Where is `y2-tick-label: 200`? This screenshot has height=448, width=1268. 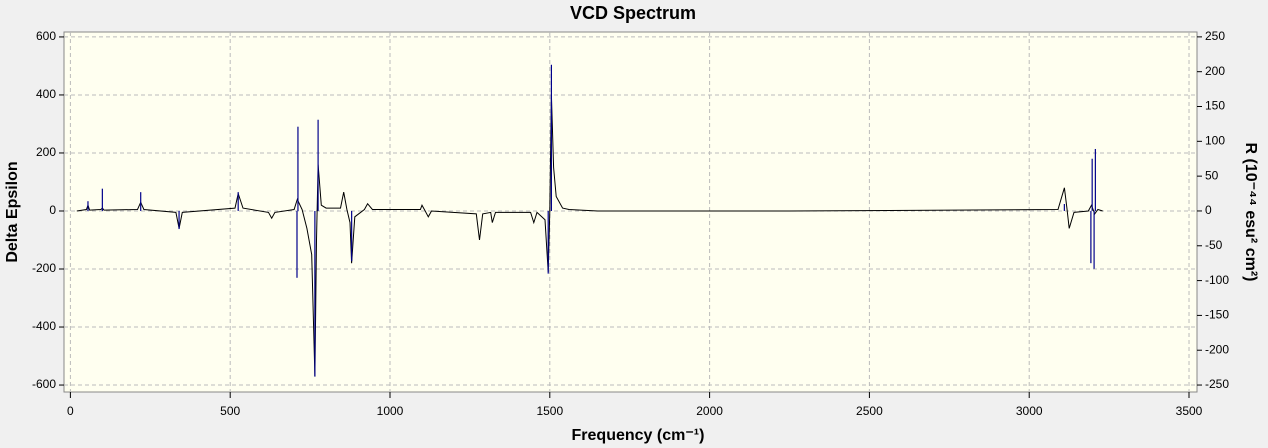 y2-tick-label: 200 is located at coordinates (1215, 71).